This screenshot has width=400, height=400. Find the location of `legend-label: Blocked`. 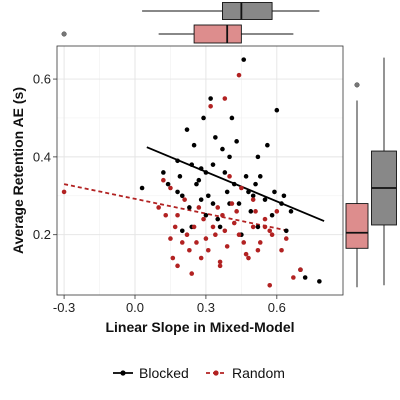

legend-label: Blocked is located at coordinates (164, 373).